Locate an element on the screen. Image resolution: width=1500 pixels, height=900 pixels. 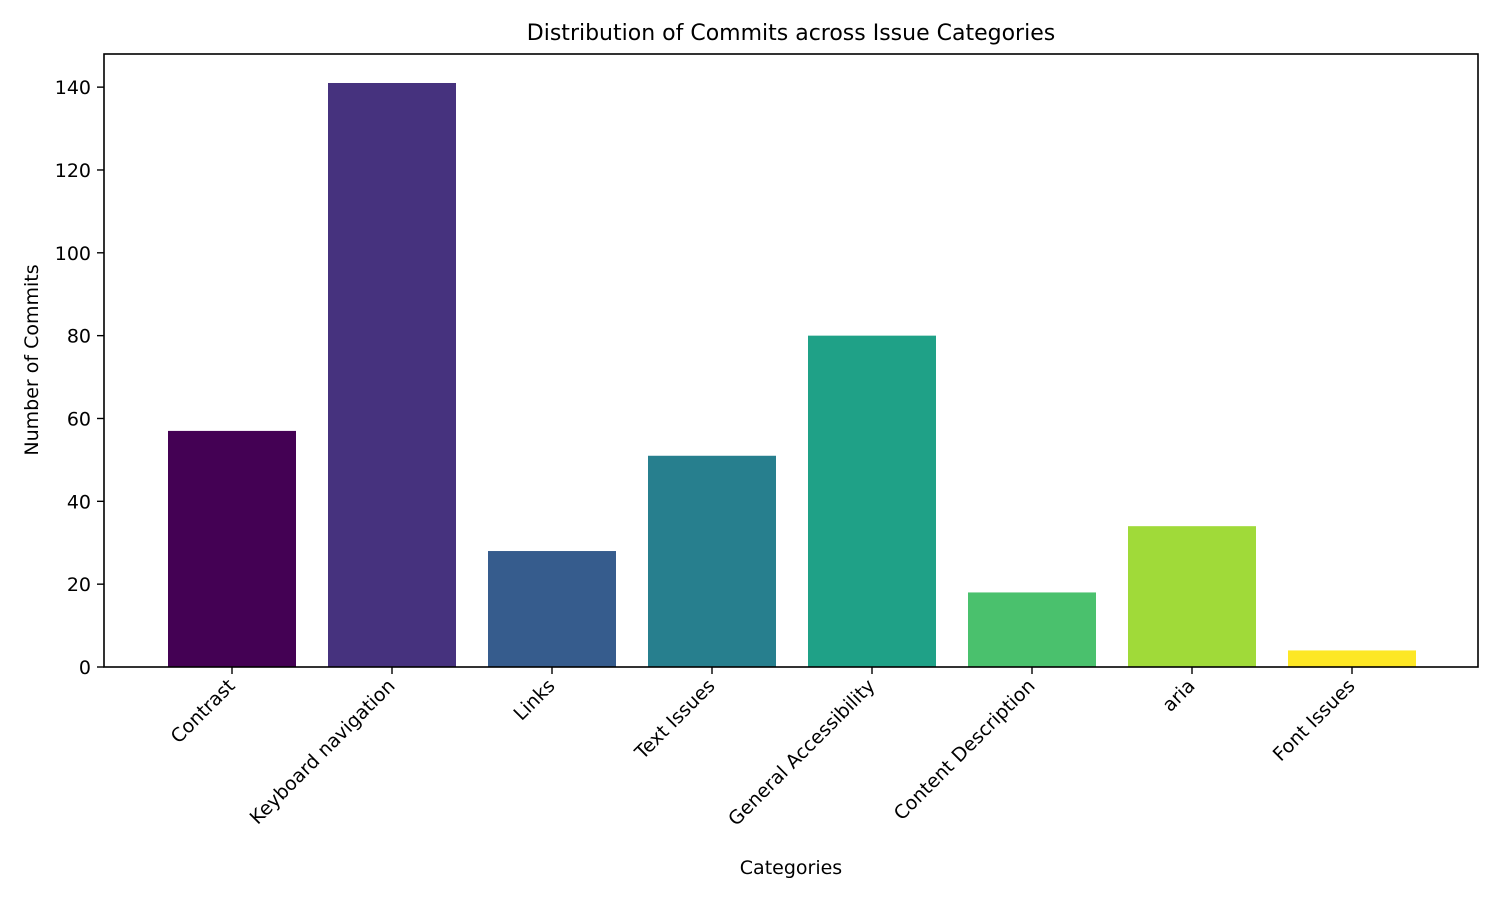
bar-text-issues is located at coordinates (712, 561).